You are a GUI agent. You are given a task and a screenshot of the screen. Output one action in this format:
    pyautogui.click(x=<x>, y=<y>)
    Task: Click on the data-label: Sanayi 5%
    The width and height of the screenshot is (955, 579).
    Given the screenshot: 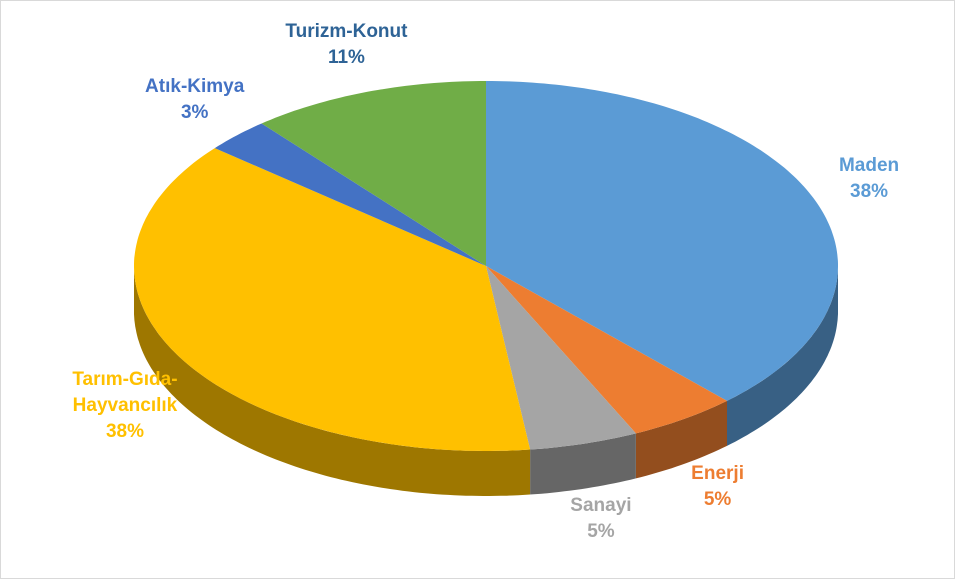 What is the action you would take?
    pyautogui.click(x=600, y=519)
    